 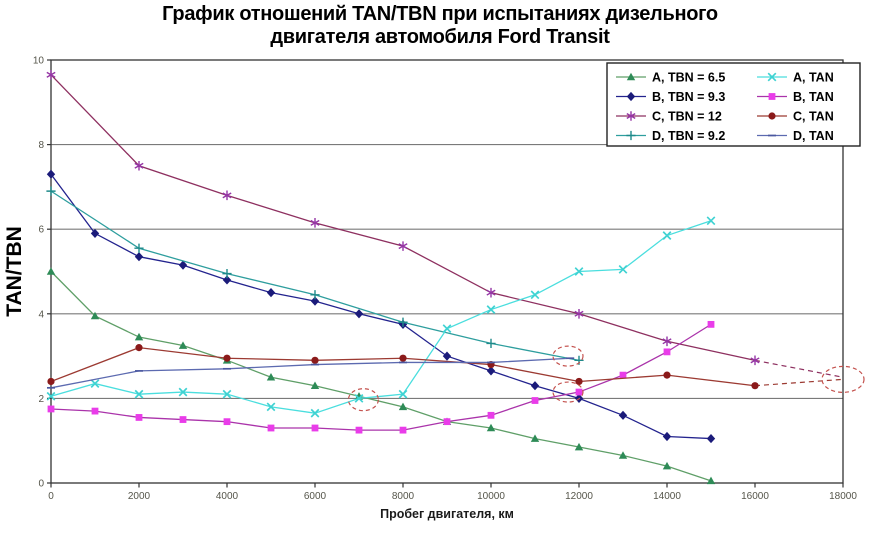 I want to click on legend-label-a-tan: A, TAN, so click(x=813, y=78).